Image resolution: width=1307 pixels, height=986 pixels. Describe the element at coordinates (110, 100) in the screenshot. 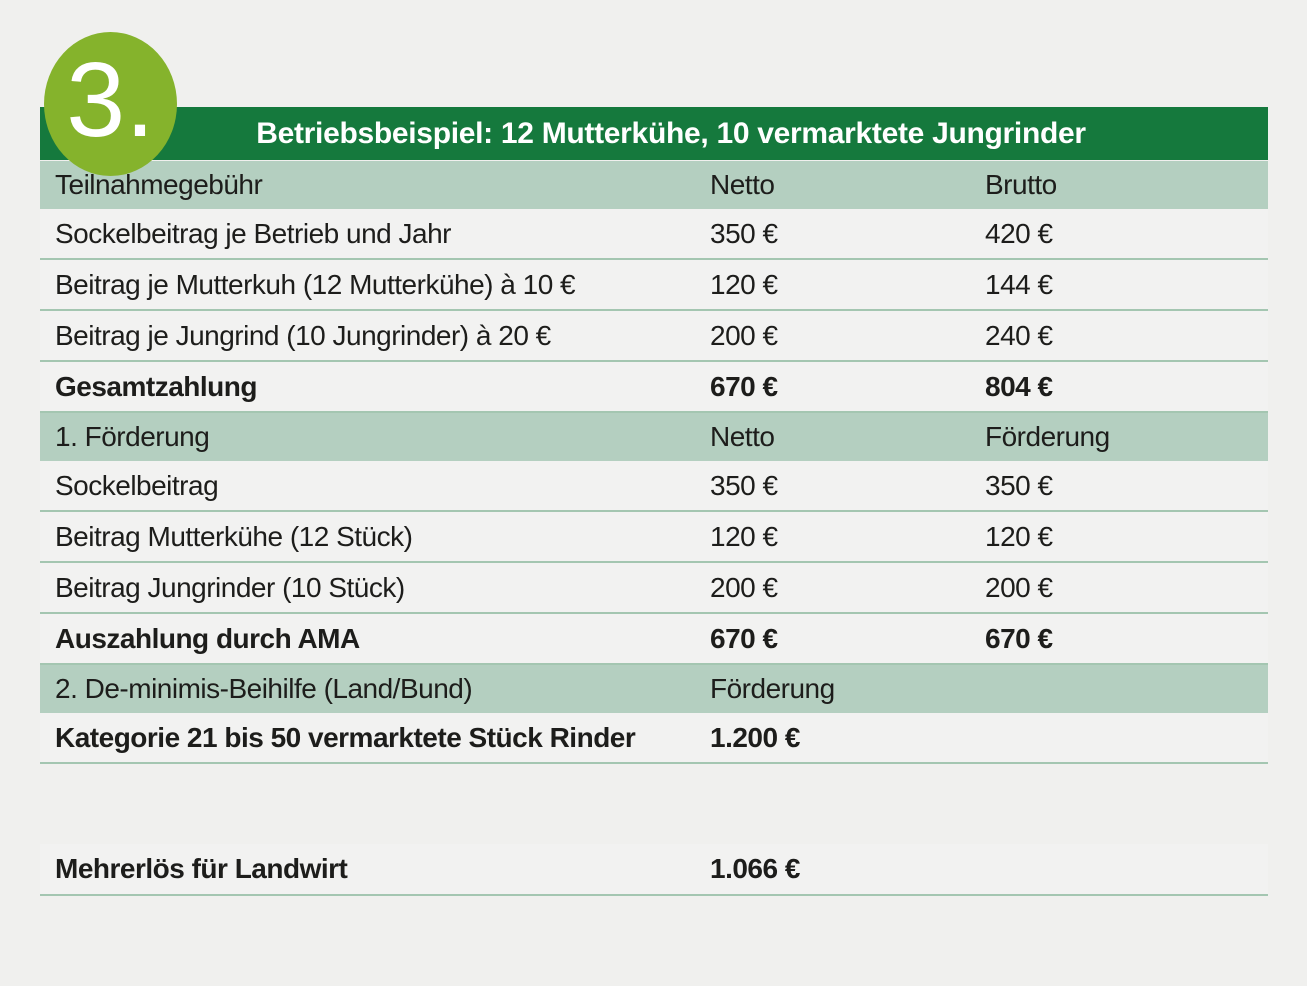

I see `step-number: 3.` at that location.